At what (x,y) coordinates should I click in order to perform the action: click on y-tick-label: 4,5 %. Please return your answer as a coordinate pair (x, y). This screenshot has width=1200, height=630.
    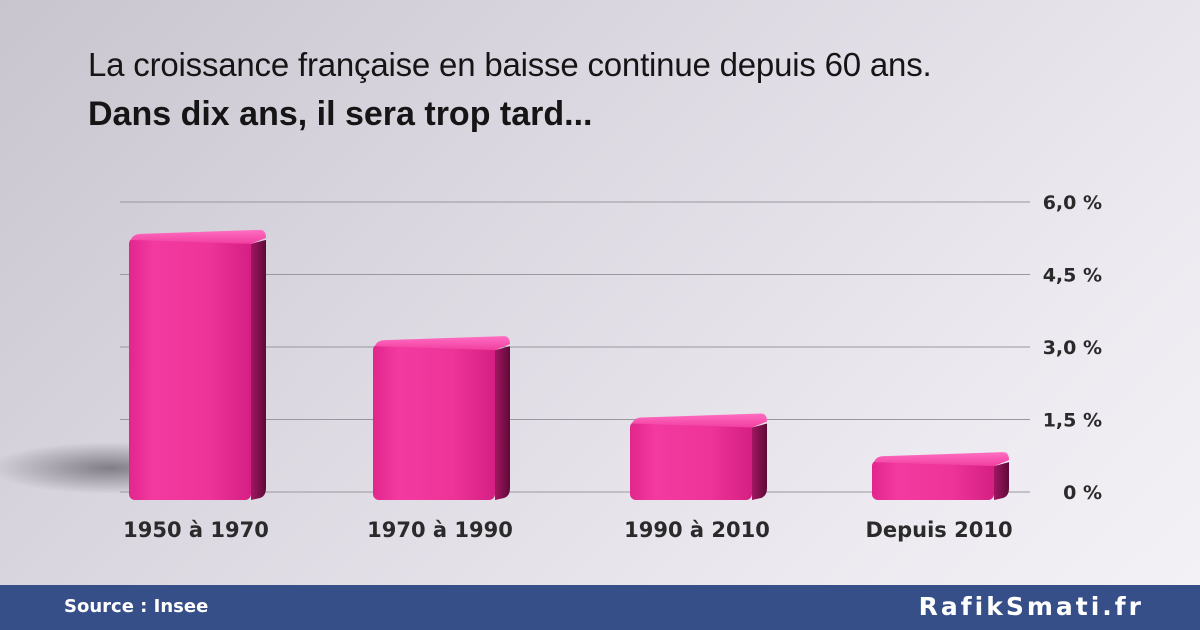
    Looking at the image, I should click on (1072, 276).